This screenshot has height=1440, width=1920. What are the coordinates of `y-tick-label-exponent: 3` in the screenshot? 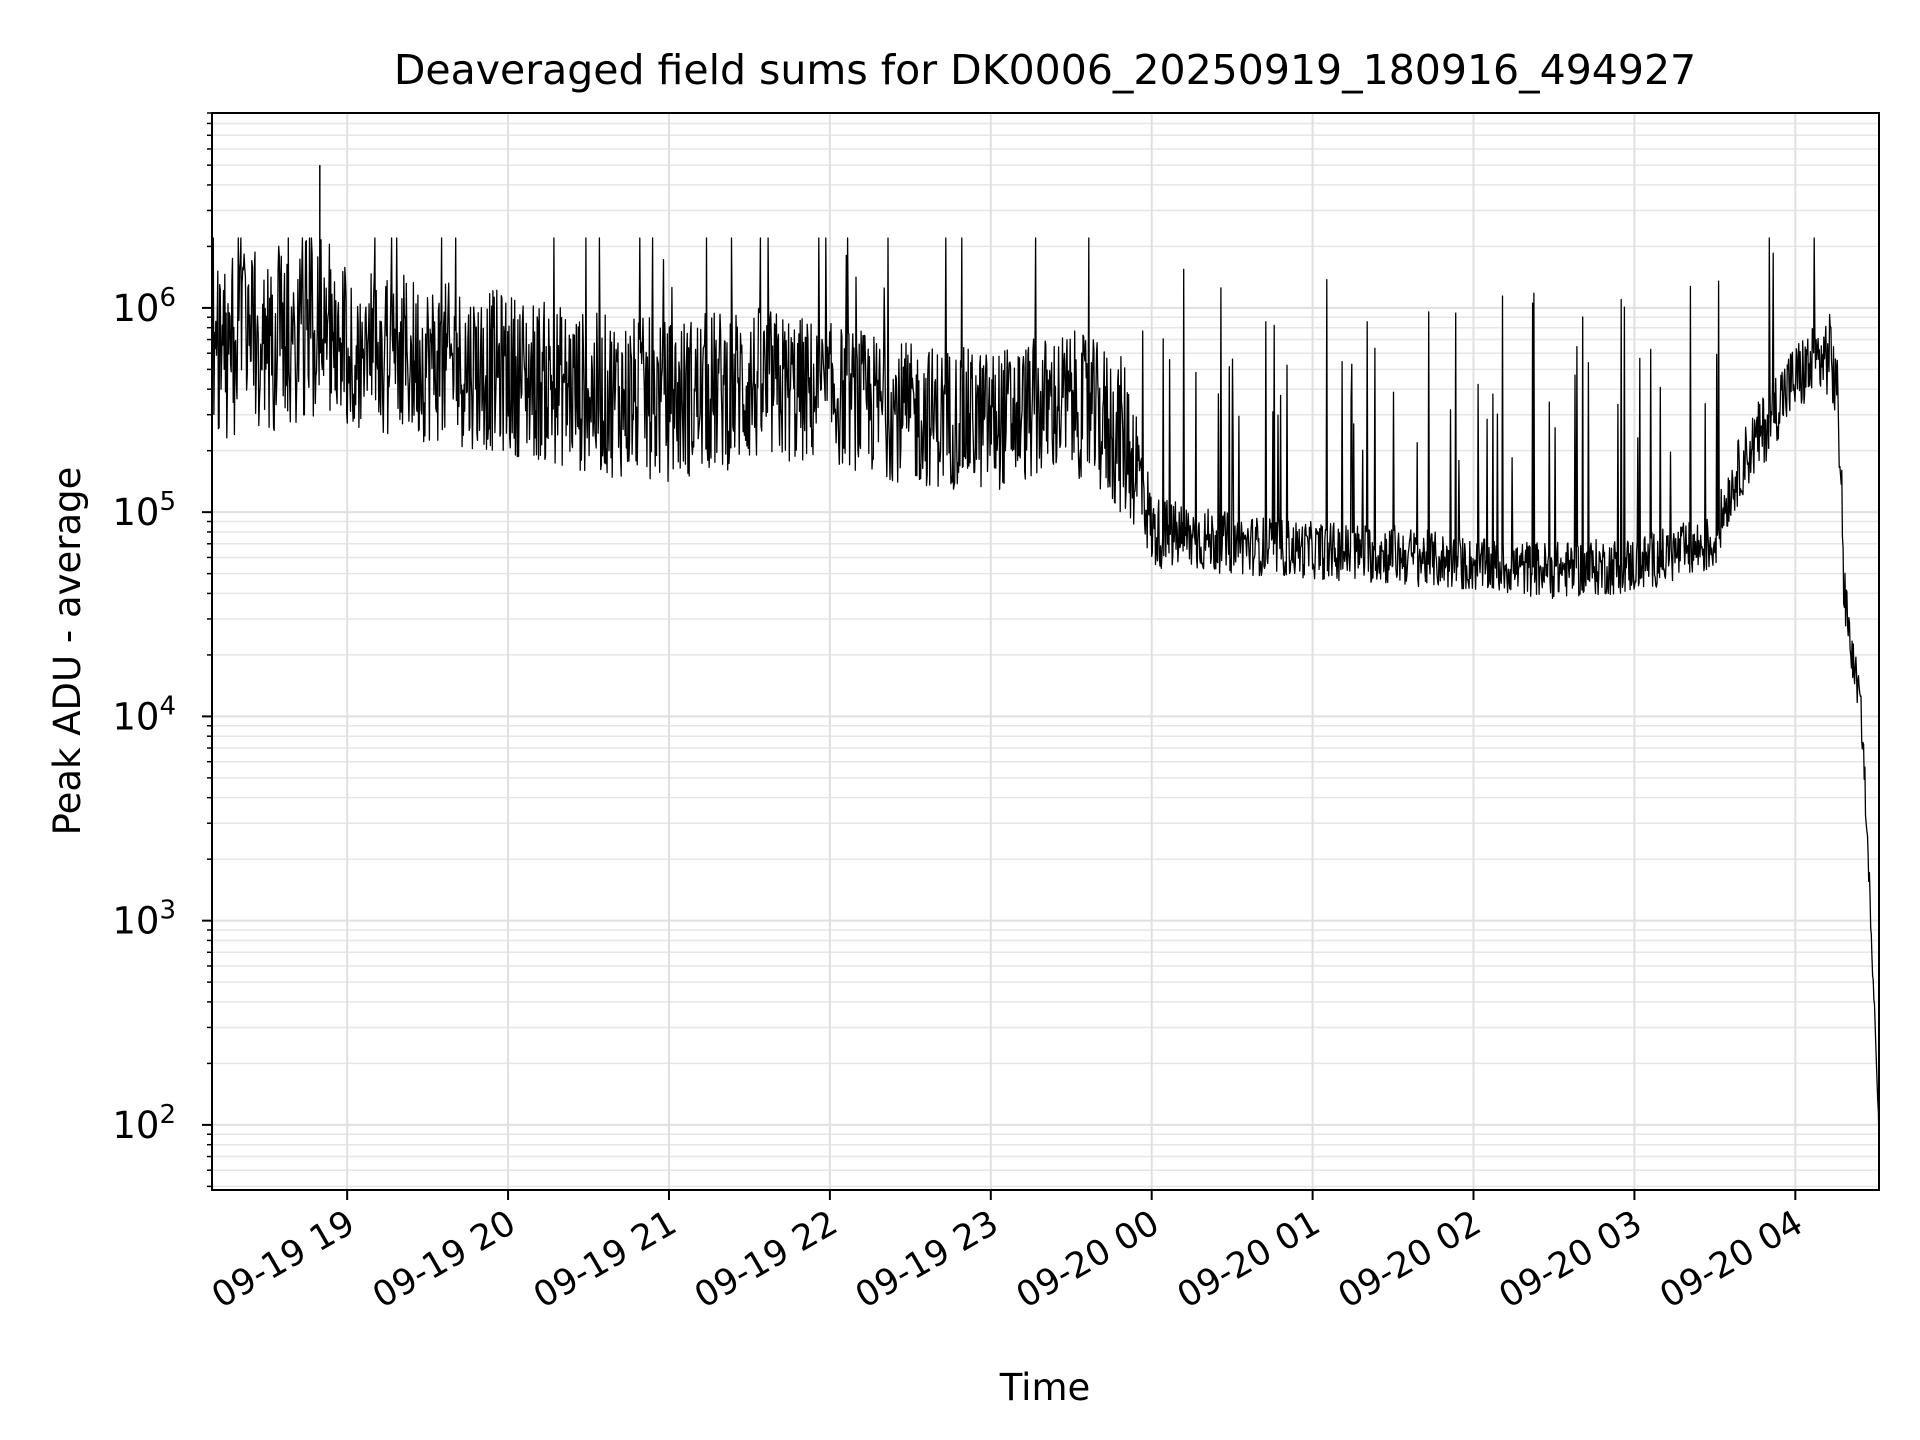 It's located at (167, 911).